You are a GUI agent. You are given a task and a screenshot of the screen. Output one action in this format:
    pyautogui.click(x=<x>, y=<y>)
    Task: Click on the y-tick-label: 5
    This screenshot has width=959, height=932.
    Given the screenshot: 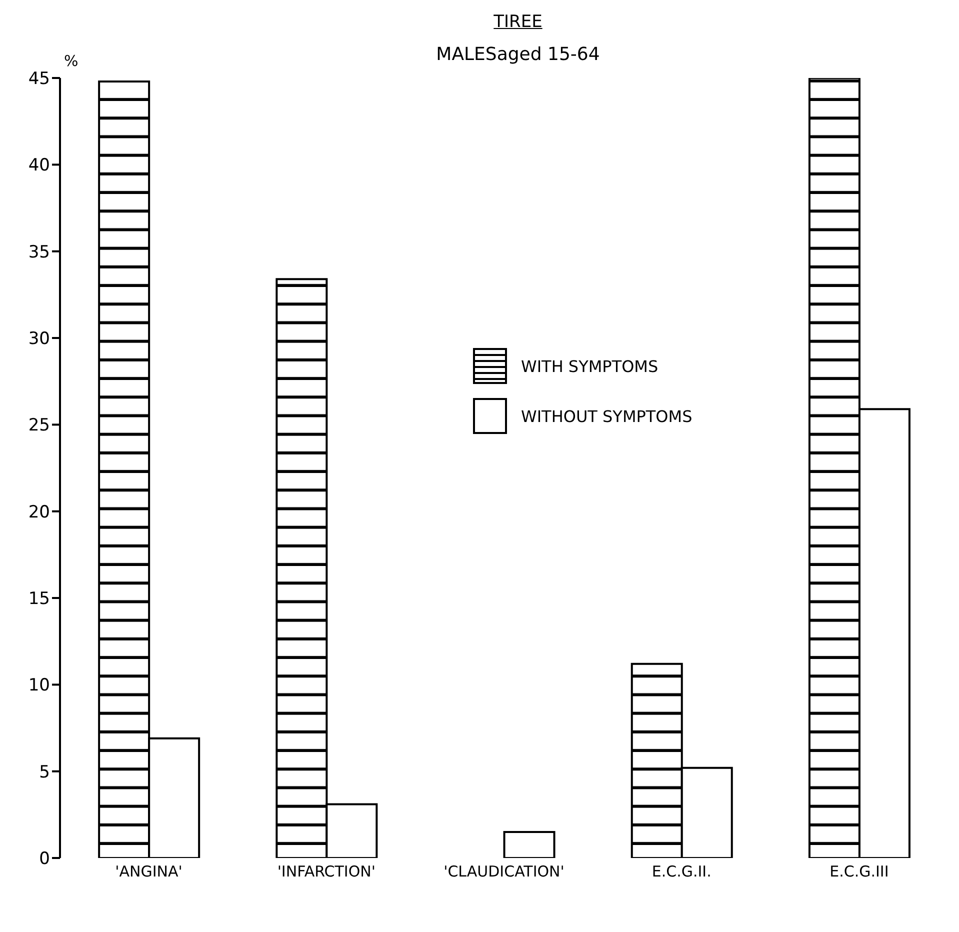 What is the action you would take?
    pyautogui.click(x=44, y=772)
    